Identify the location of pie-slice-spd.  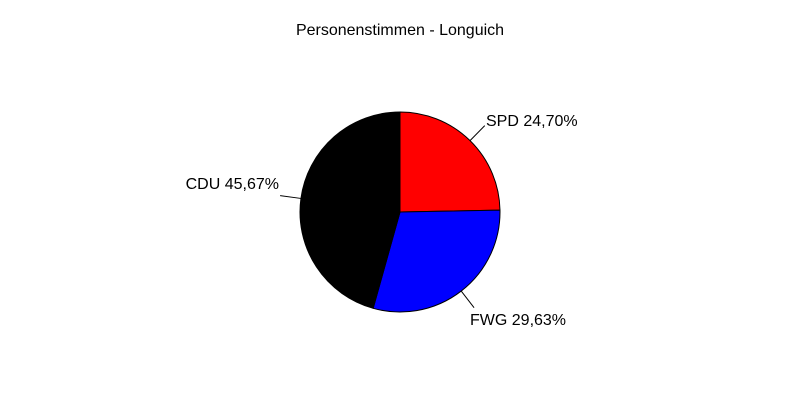
(450, 162).